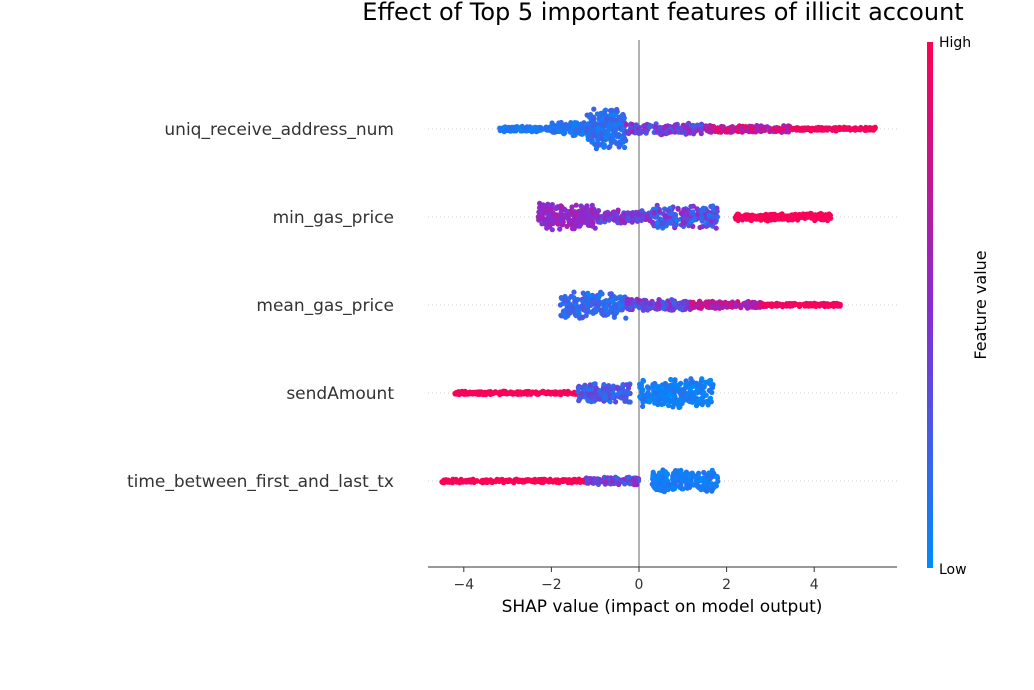 The image size is (1034, 690). I want to click on colorbar-low-label: Low, so click(953, 570).